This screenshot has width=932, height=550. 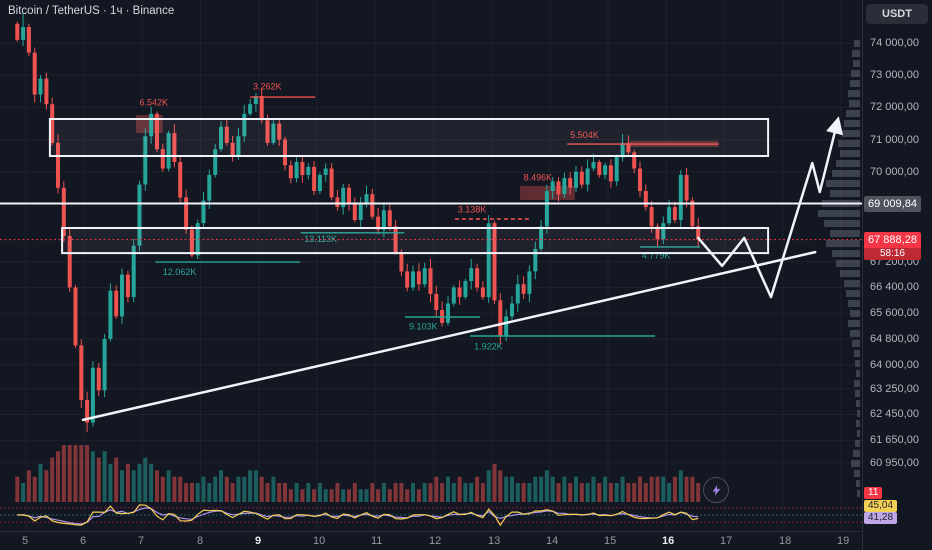 What do you see at coordinates (584, 135) in the screenshot?
I see `volume-level-label: 5.504K` at bounding box center [584, 135].